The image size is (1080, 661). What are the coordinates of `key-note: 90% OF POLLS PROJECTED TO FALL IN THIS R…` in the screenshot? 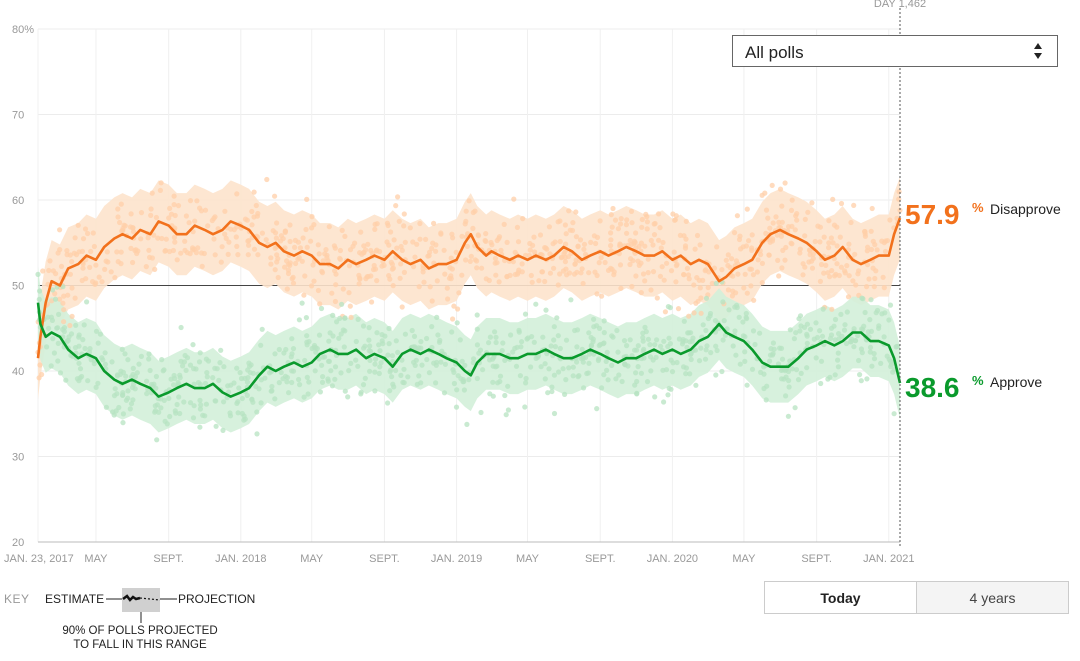 It's located at (140, 638).